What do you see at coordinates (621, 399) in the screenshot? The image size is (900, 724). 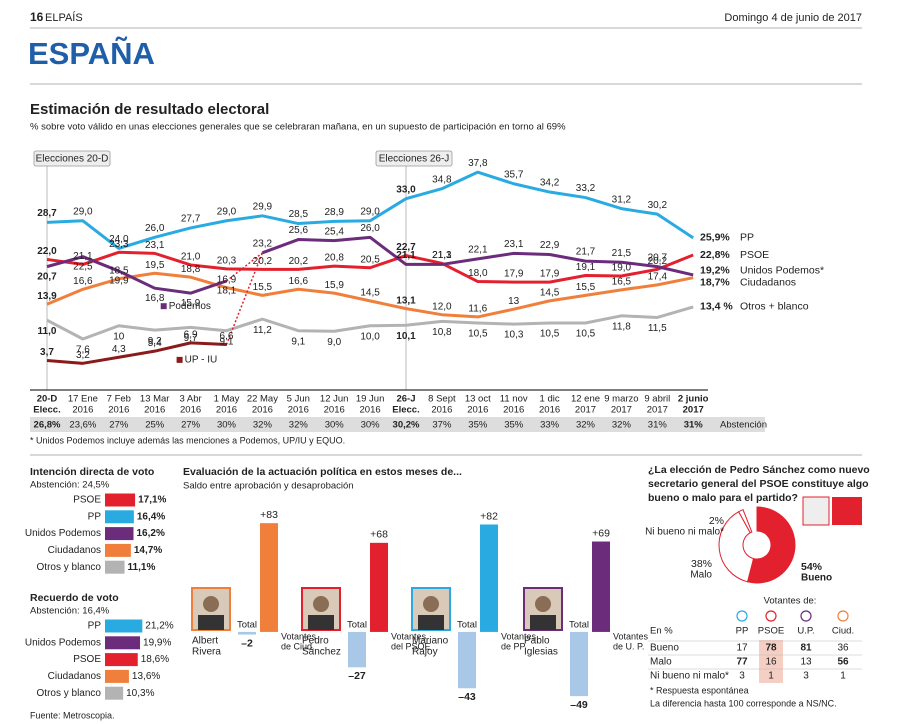 I see `x-tick-label: 9 marzo` at bounding box center [621, 399].